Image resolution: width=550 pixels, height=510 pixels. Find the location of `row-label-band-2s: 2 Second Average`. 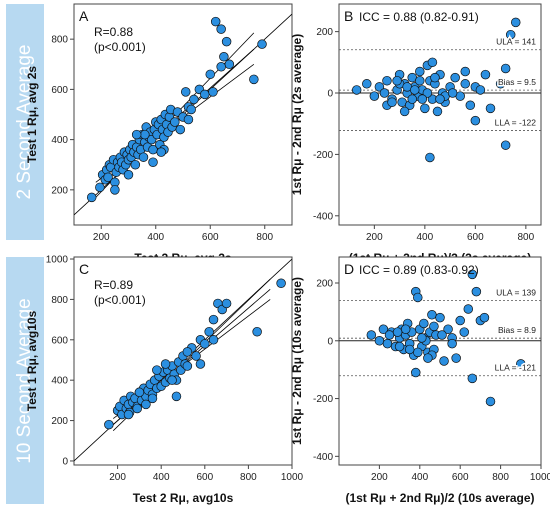

row-label-band-2s: 2 Second Average is located at coordinates (25, 122).